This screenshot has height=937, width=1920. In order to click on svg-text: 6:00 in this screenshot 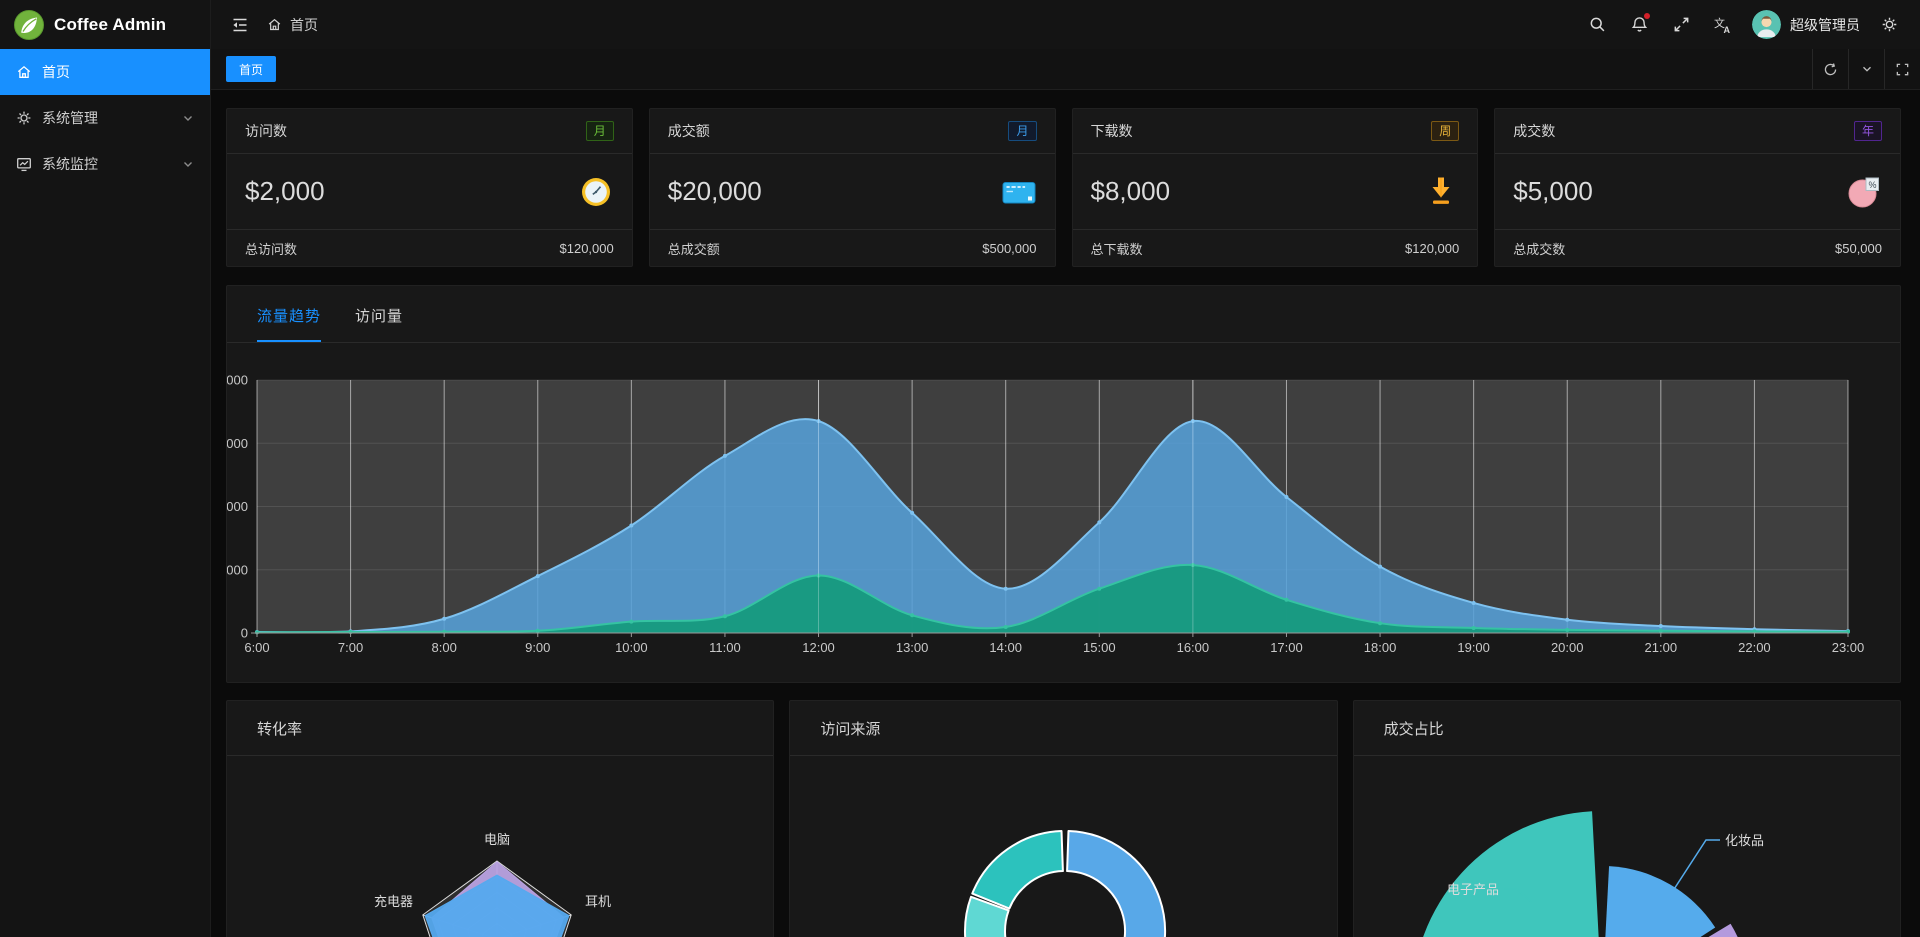, I will do `click(256, 647)`.